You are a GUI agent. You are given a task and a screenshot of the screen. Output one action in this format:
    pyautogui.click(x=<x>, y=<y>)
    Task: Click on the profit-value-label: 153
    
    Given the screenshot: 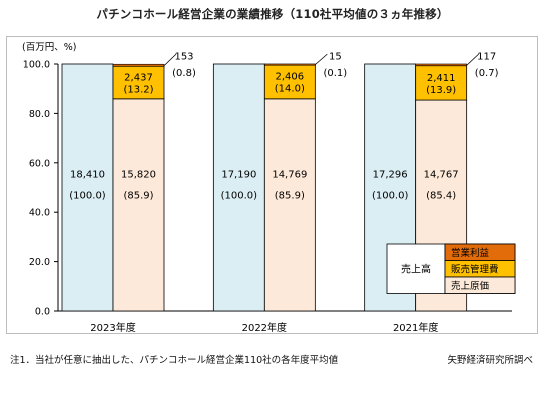 What is the action you would take?
    pyautogui.click(x=183, y=57)
    